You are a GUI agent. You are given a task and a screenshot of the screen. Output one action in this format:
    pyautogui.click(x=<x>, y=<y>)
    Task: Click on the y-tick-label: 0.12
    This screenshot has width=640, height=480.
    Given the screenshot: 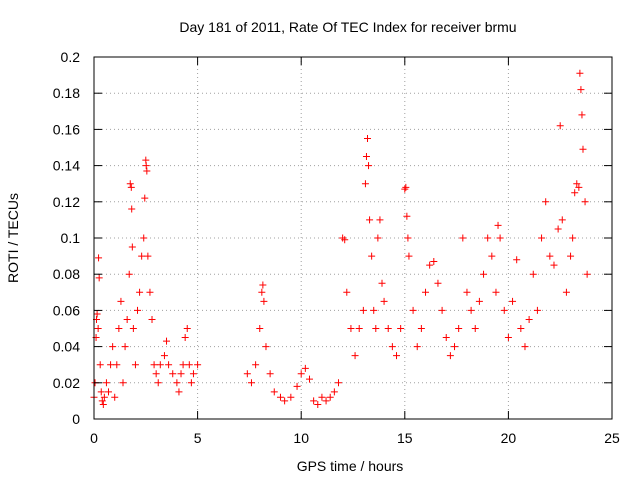 What is the action you would take?
    pyautogui.click(x=66, y=202)
    